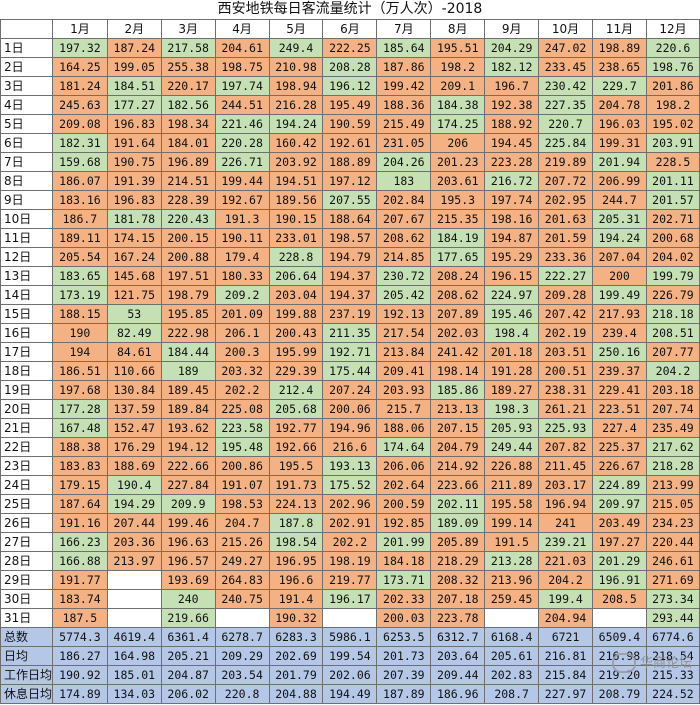 This screenshot has width=700, height=705. Describe the element at coordinates (134, 238) in the screenshot. I see `value-cell: 174.15` at that location.